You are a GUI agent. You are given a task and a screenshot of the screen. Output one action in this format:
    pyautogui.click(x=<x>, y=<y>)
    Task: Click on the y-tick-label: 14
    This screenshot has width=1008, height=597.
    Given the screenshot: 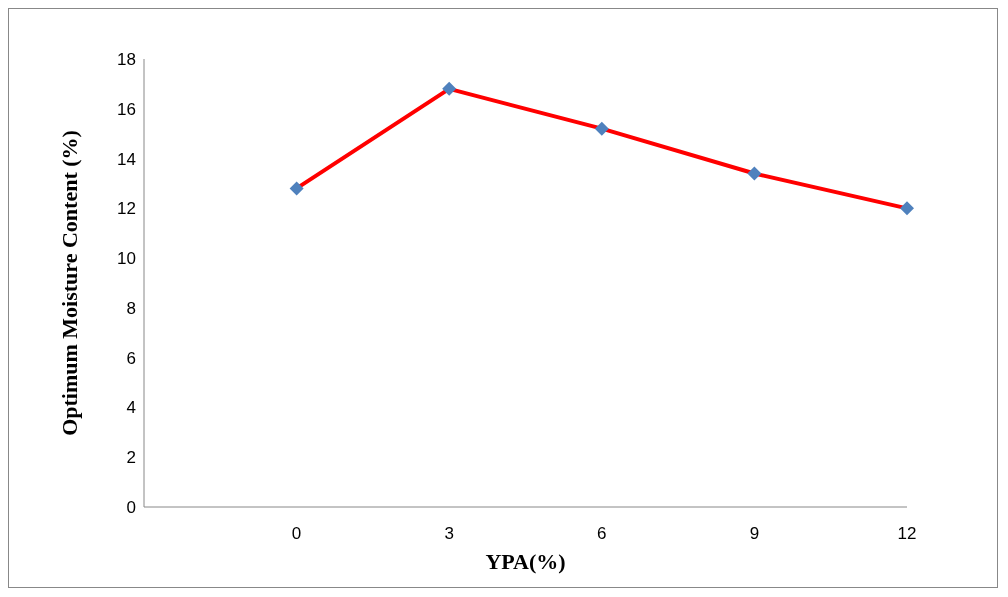 What is the action you would take?
    pyautogui.click(x=126, y=159)
    